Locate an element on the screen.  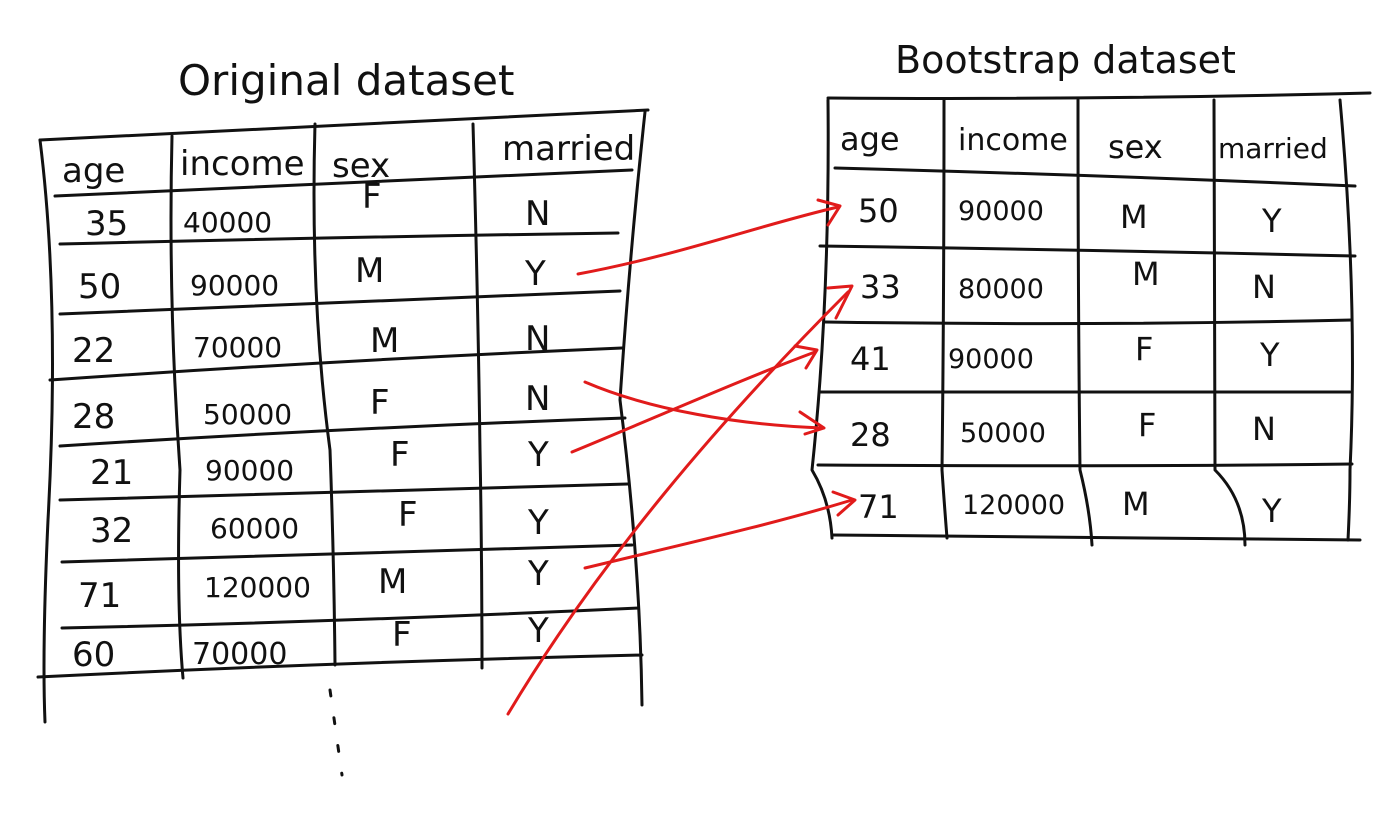
original-cell: 21 is located at coordinates (111, 473).